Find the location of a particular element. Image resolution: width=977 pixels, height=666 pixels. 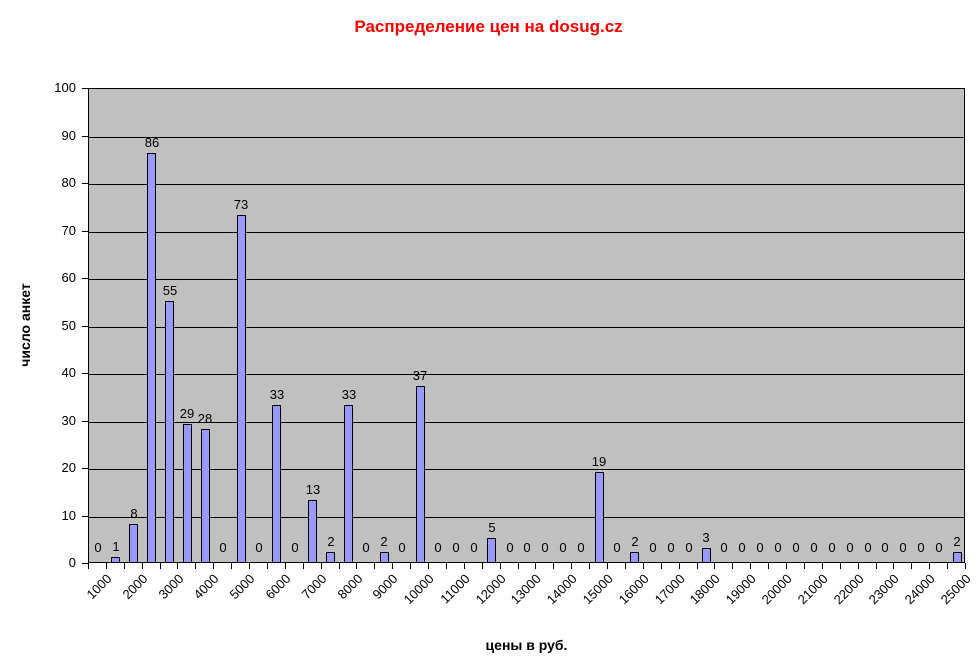

x-tick-label: 13000 is located at coordinates (525, 589).